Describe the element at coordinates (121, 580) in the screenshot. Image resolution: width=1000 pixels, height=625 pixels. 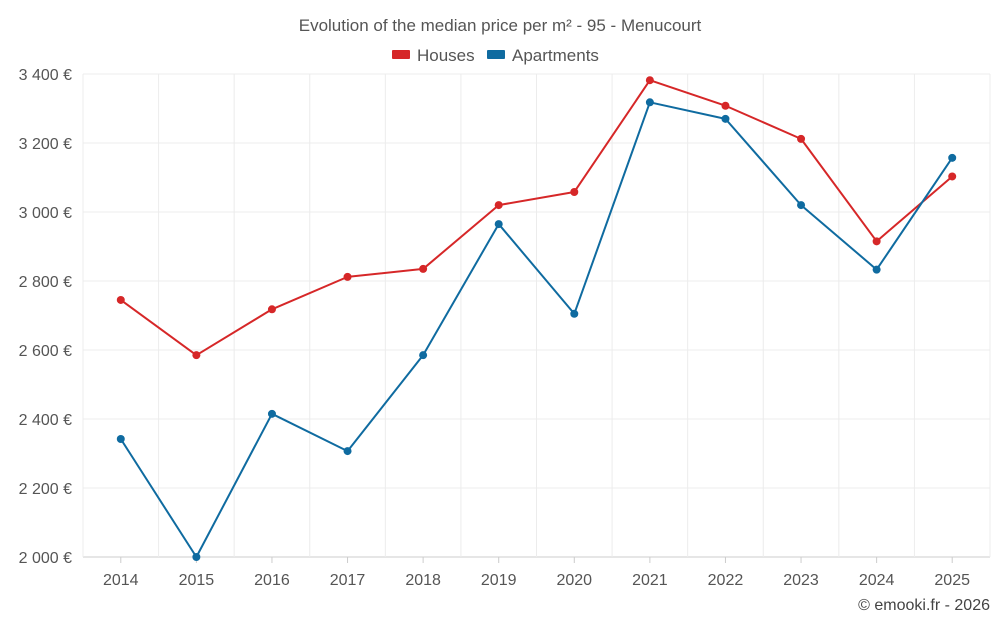
I see `x-tick-label: 2014` at that location.